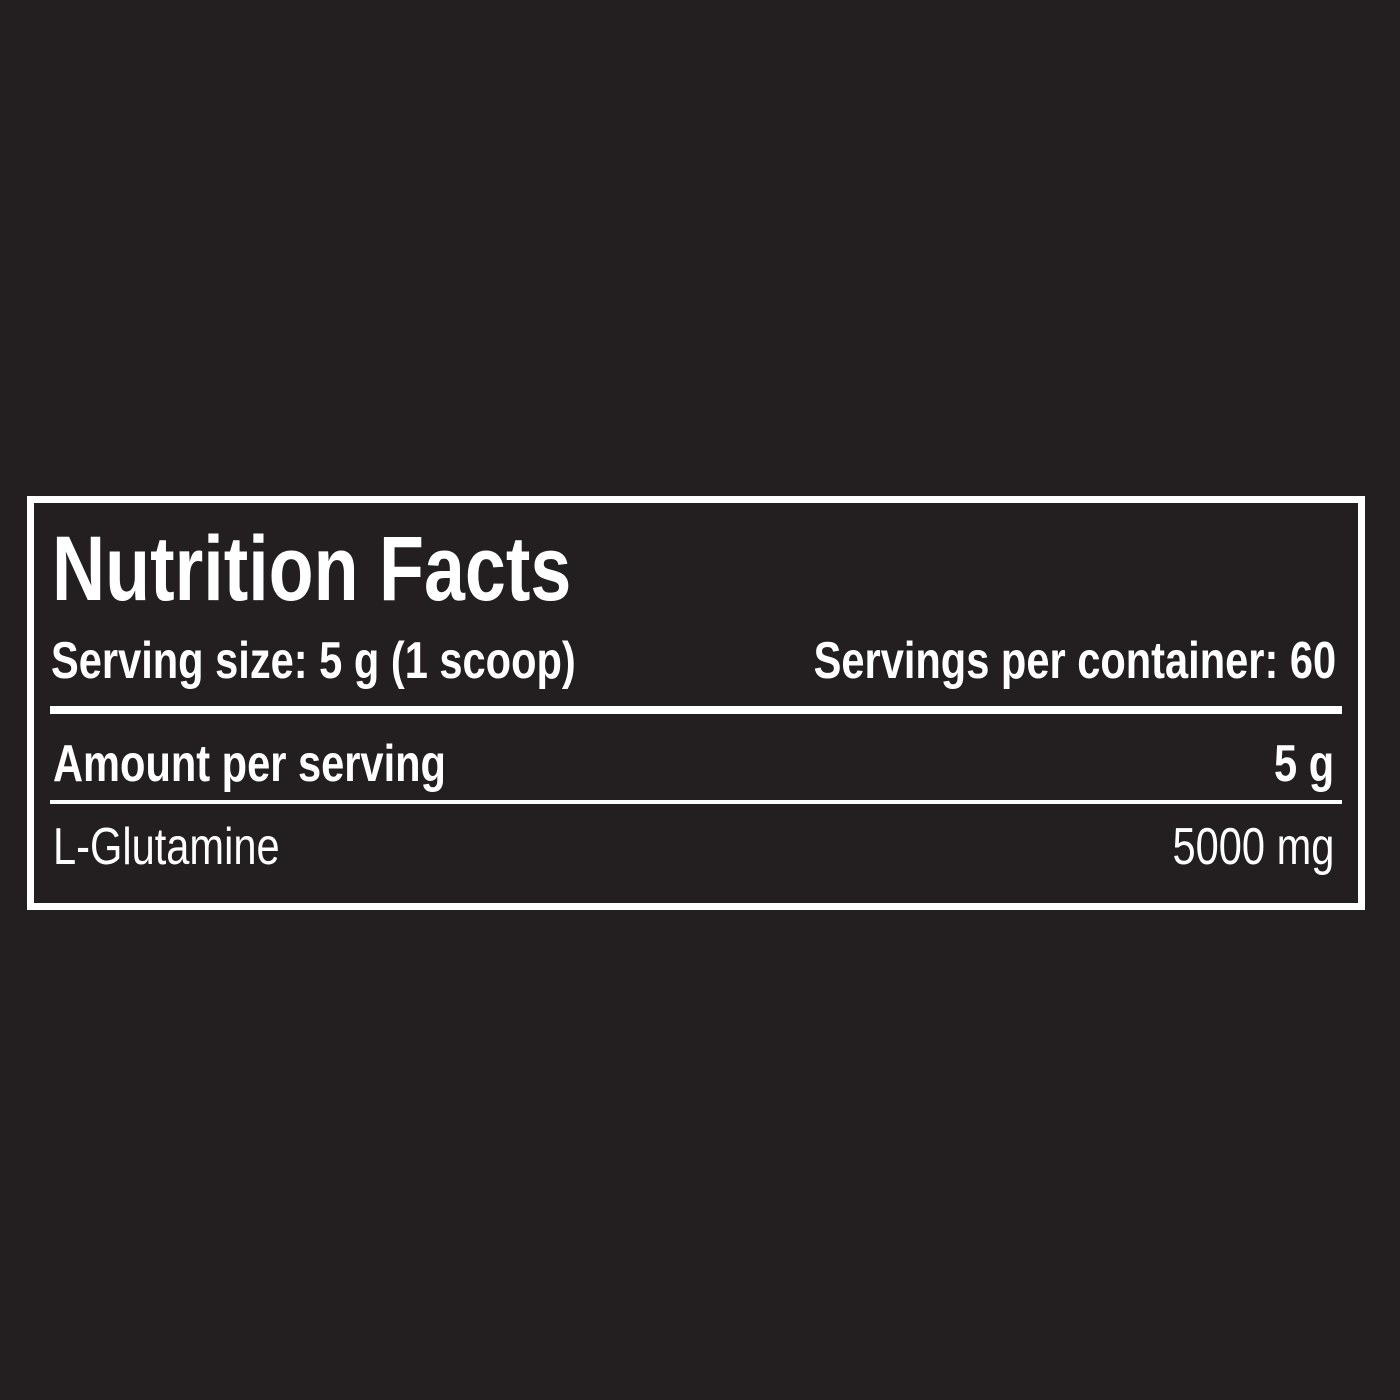  I want to click on serving-size: Serving size: 5 g (1 scoop), so click(313, 661).